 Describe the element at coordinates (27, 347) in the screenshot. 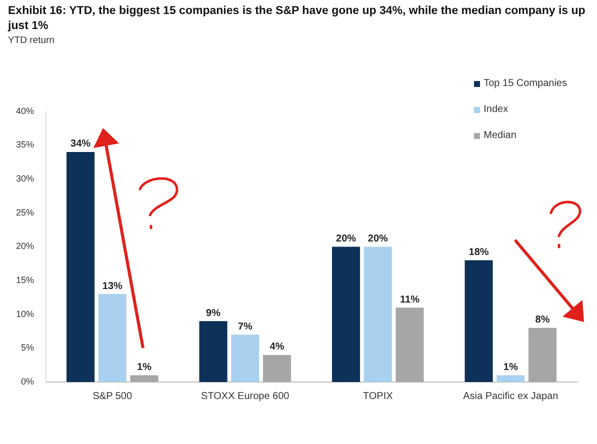

I see `y-tick-label: 5%` at that location.